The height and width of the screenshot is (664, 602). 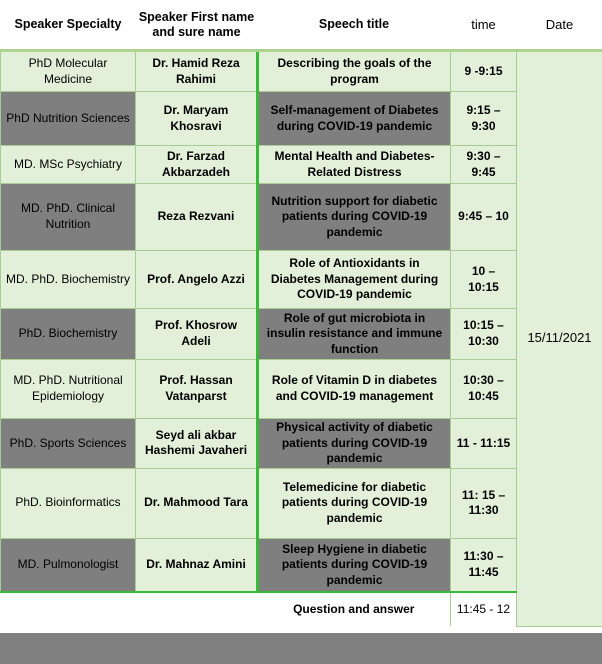 I want to click on time-cell: 10:30 – 10:45, so click(x=483, y=389).